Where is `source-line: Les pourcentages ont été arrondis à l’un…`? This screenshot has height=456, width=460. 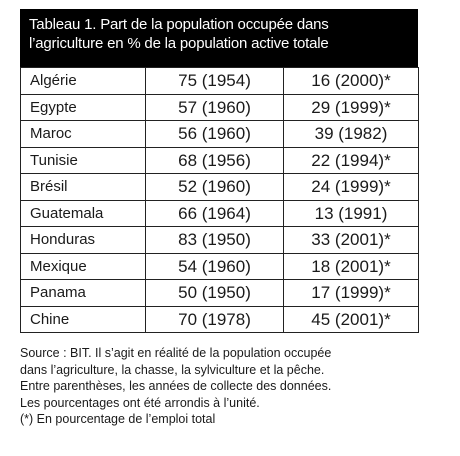 source-line: Les pourcentages ont été arrondis à l’un… is located at coordinates (140, 402).